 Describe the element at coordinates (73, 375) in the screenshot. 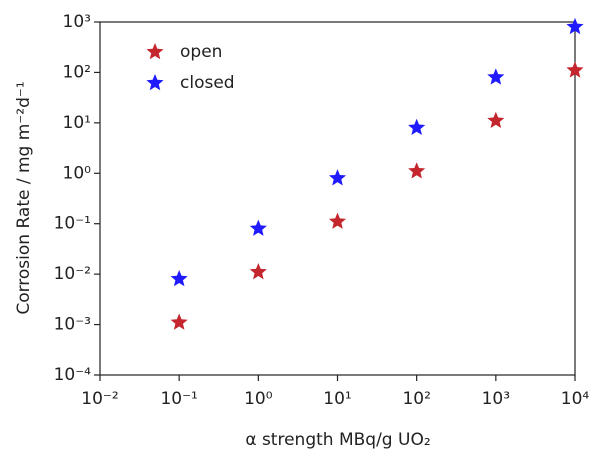

I see `y-tick-label: 10⁻⁴` at that location.